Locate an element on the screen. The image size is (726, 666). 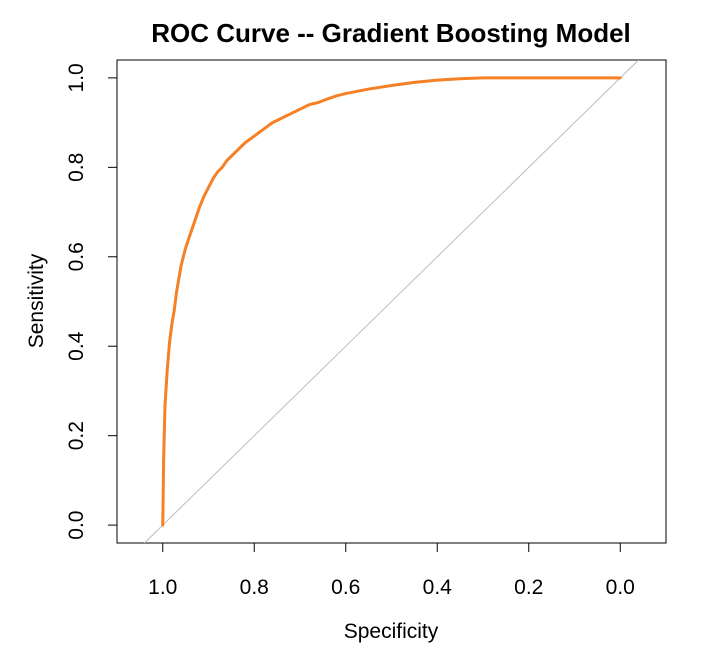
y-tick-label: 0.8 is located at coordinates (76, 167).